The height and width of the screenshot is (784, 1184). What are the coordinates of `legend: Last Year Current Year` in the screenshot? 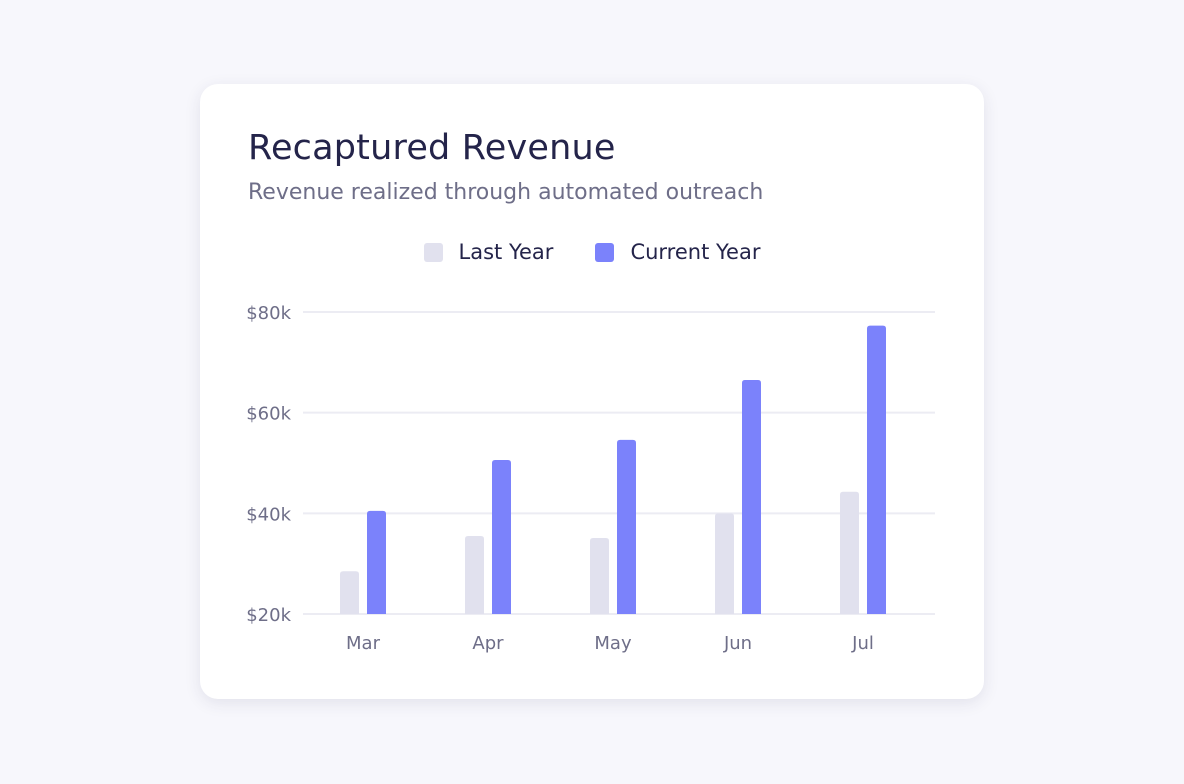 It's located at (592, 252).